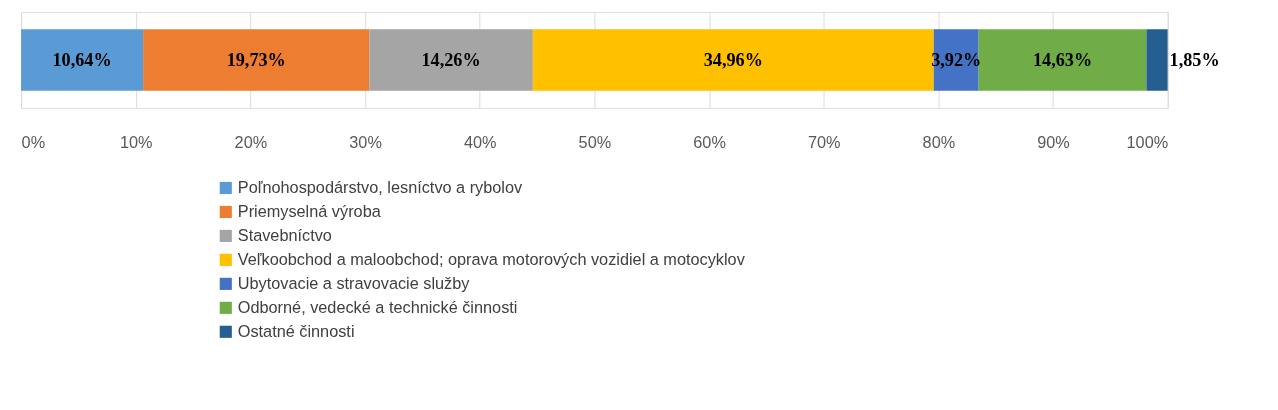  Describe the element at coordinates (365, 141) in the screenshot. I see `x-tick-label: 30%` at that location.